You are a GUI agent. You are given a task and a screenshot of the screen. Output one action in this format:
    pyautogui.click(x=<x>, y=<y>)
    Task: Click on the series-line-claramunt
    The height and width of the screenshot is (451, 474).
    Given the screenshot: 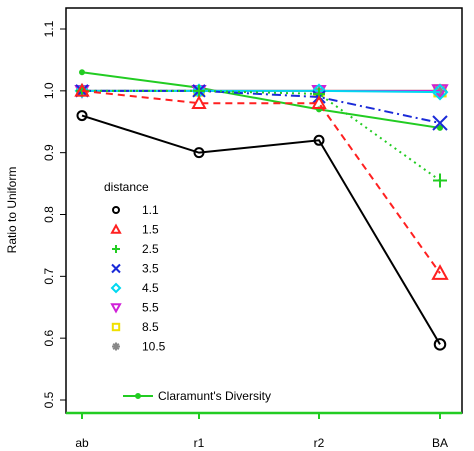 What is the action you would take?
    pyautogui.click(x=261, y=100)
    